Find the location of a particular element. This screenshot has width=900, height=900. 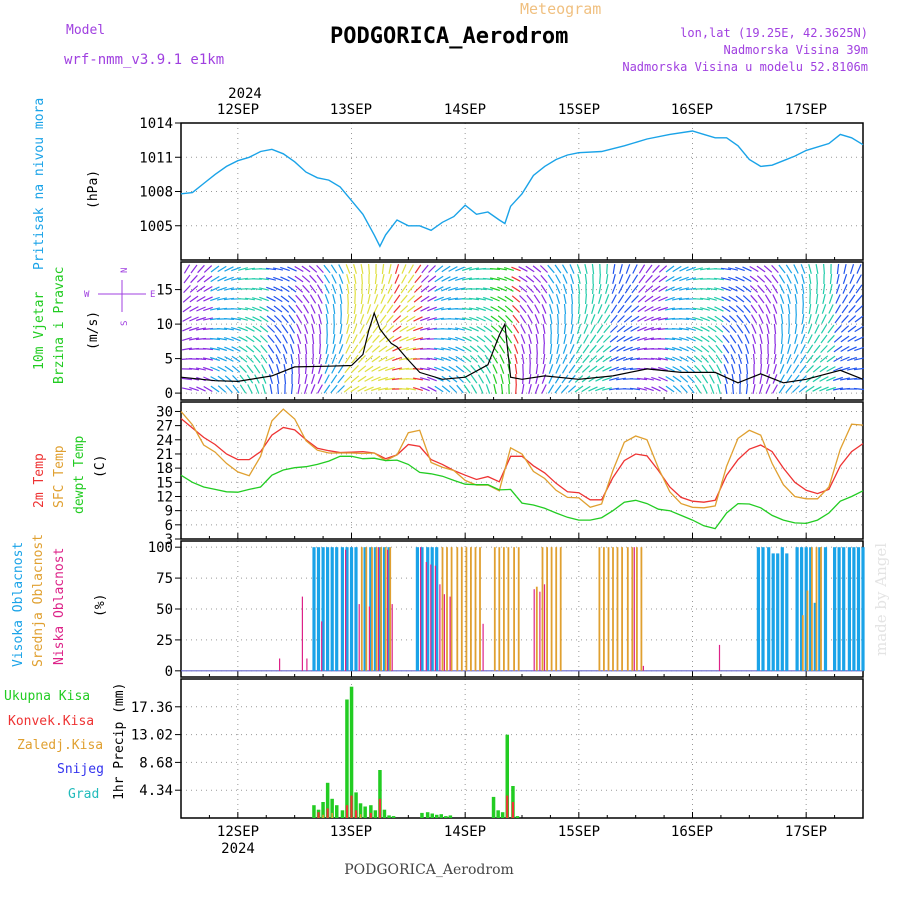

cloud-ylabel-high: Visoka Oblacnost is located at coordinates (18, 604).